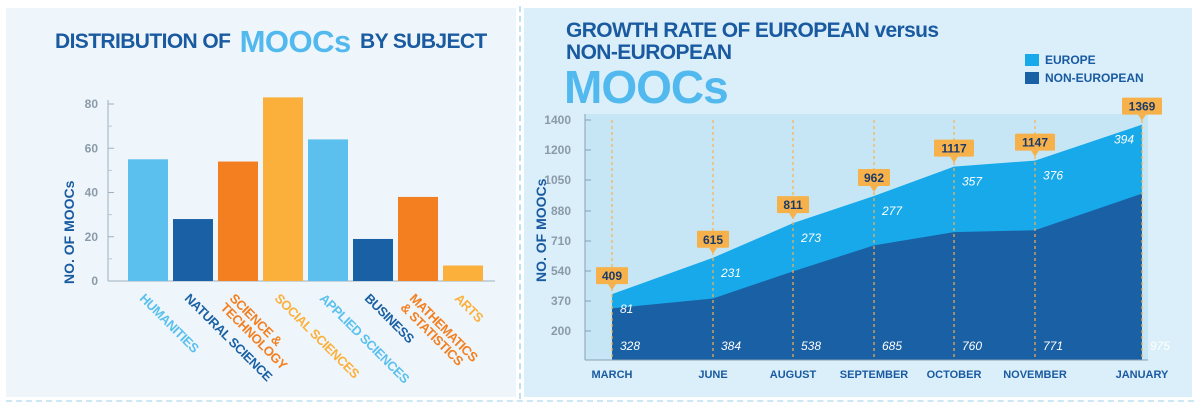 This screenshot has height=407, width=1200. Describe the element at coordinates (561, 241) in the screenshot. I see `area-y-tick-label: 710` at that location.